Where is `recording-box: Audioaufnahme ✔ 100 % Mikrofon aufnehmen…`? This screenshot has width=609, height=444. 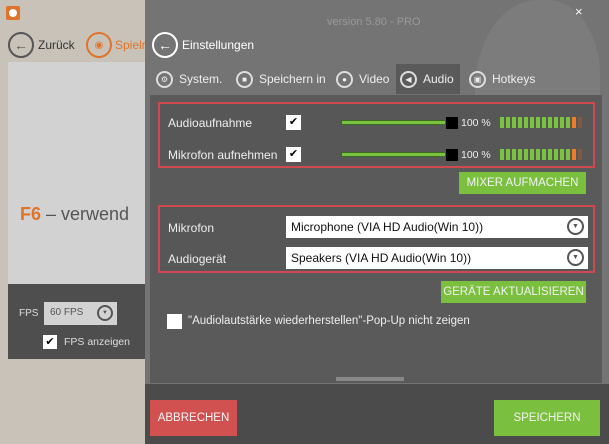 recording-box: Audioaufnahme ✔ 100 % Mikrofon aufnehmen… is located at coordinates (376, 135).